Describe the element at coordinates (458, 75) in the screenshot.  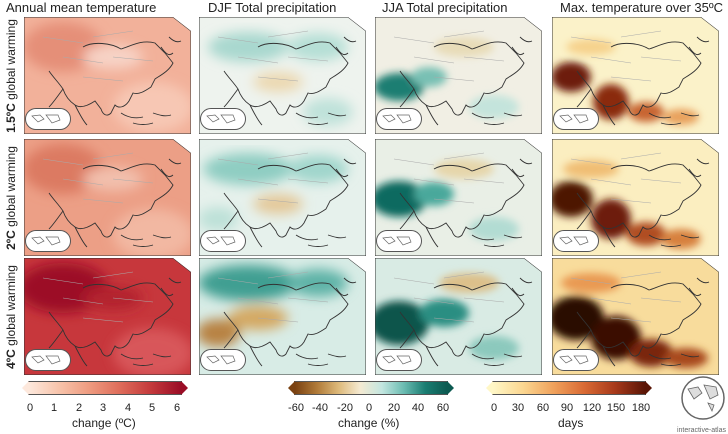
I see `map-jja-1-5c` at that location.